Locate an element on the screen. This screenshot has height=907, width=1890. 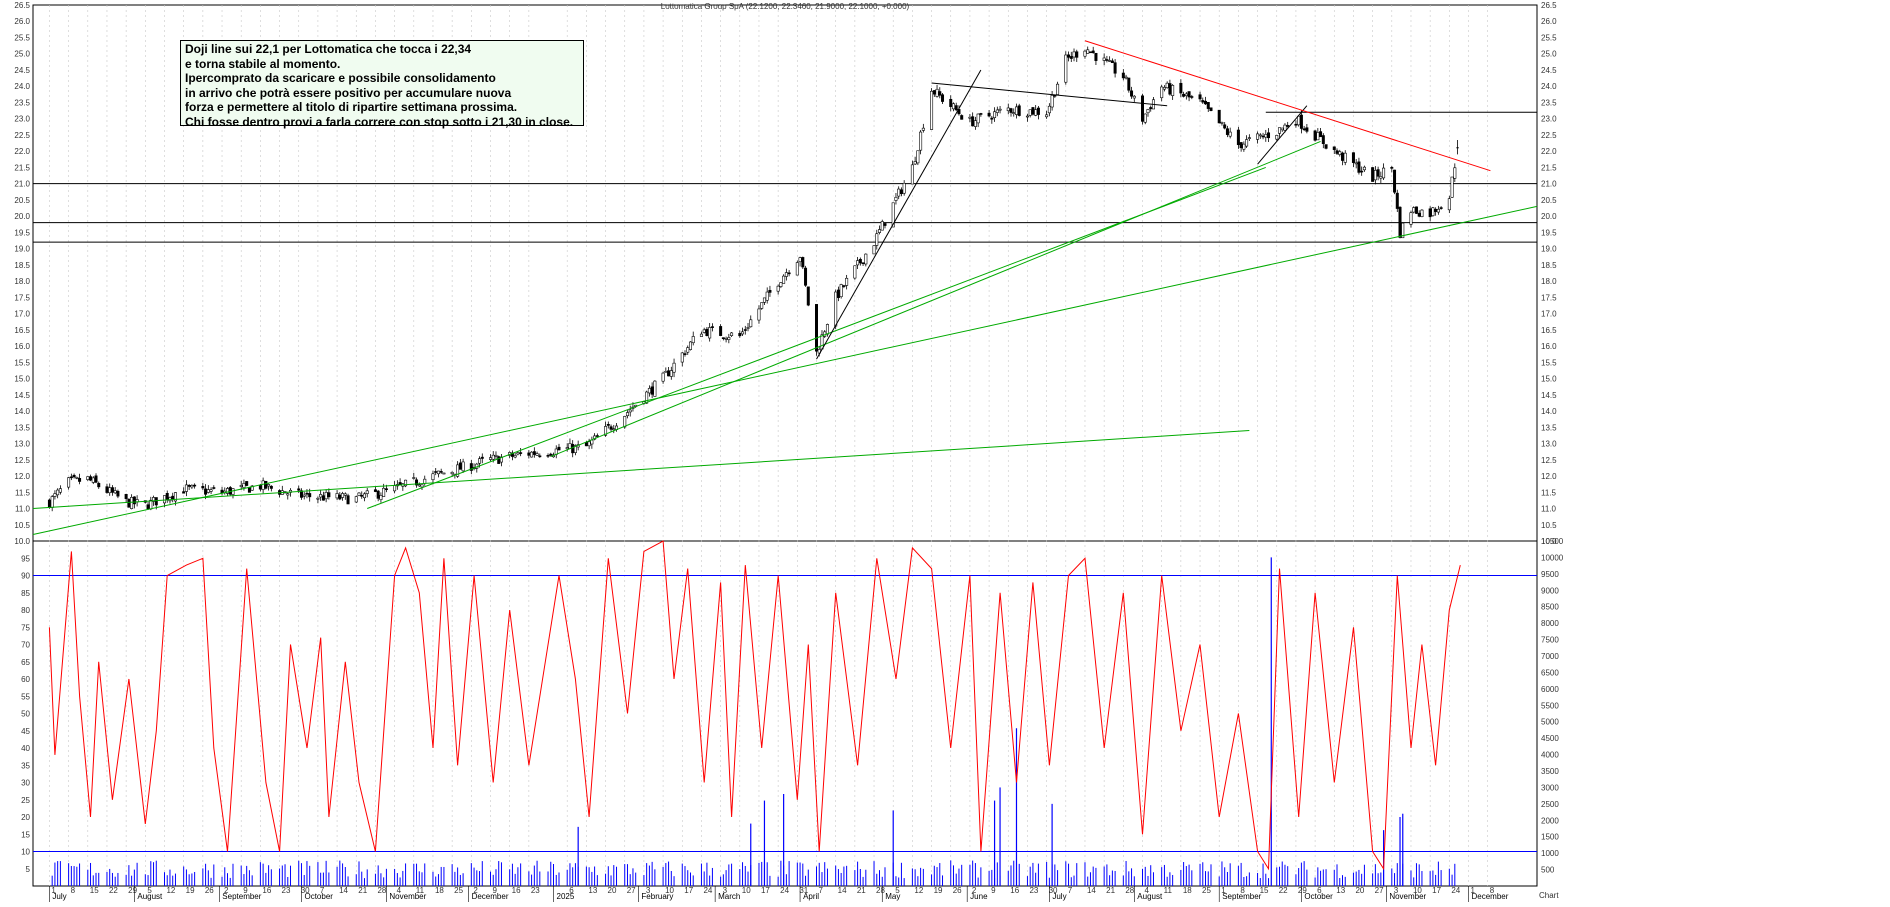
x-day-label: 5 is located at coordinates (897, 890).